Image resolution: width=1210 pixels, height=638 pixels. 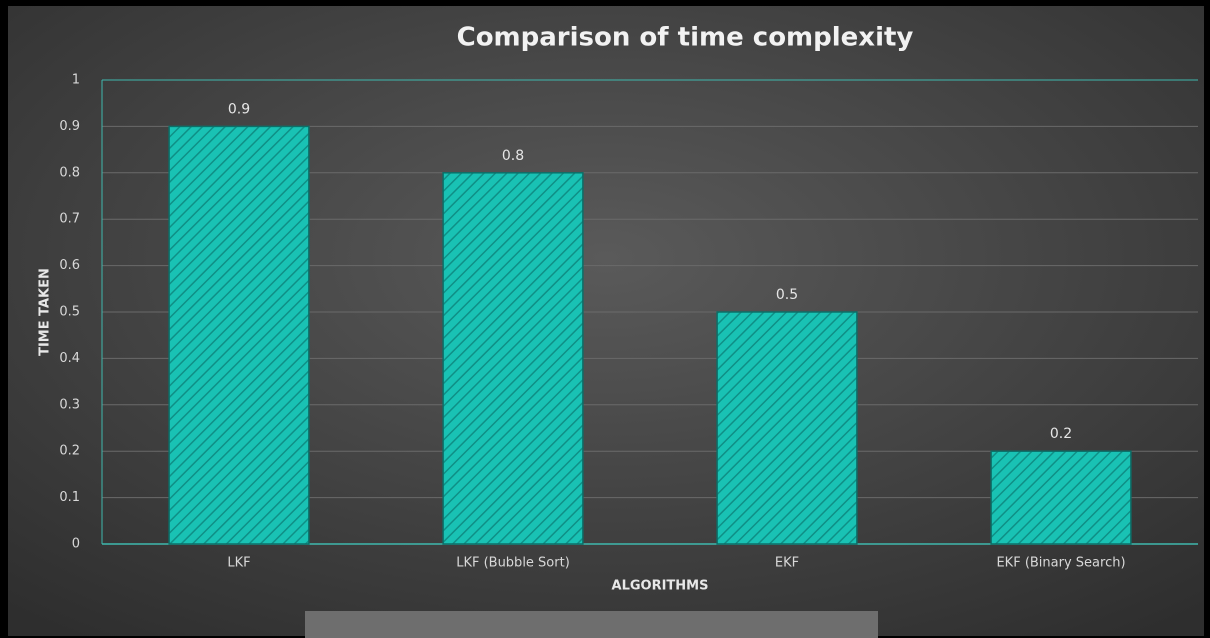 I want to click on y-axis-label: TIME TAKEN, so click(x=45, y=312).